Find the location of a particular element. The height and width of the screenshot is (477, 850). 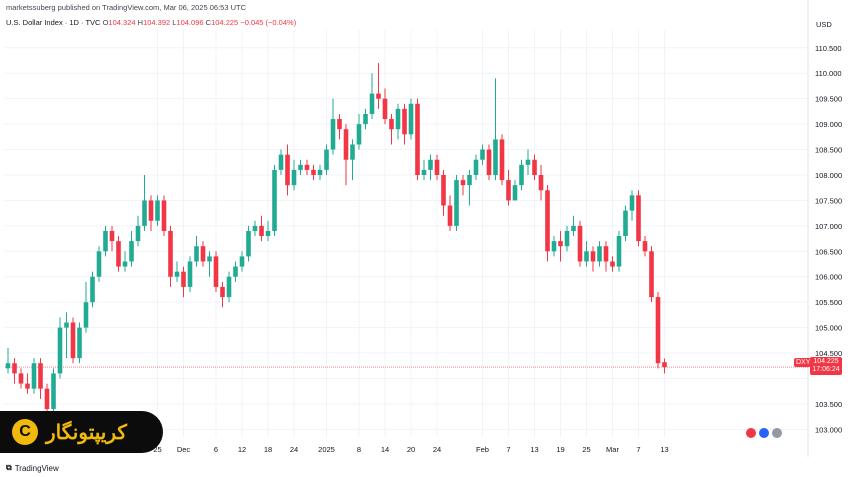

symbol-name: U.S. Dollar Index · 1D · TVC is located at coordinates (53, 22).